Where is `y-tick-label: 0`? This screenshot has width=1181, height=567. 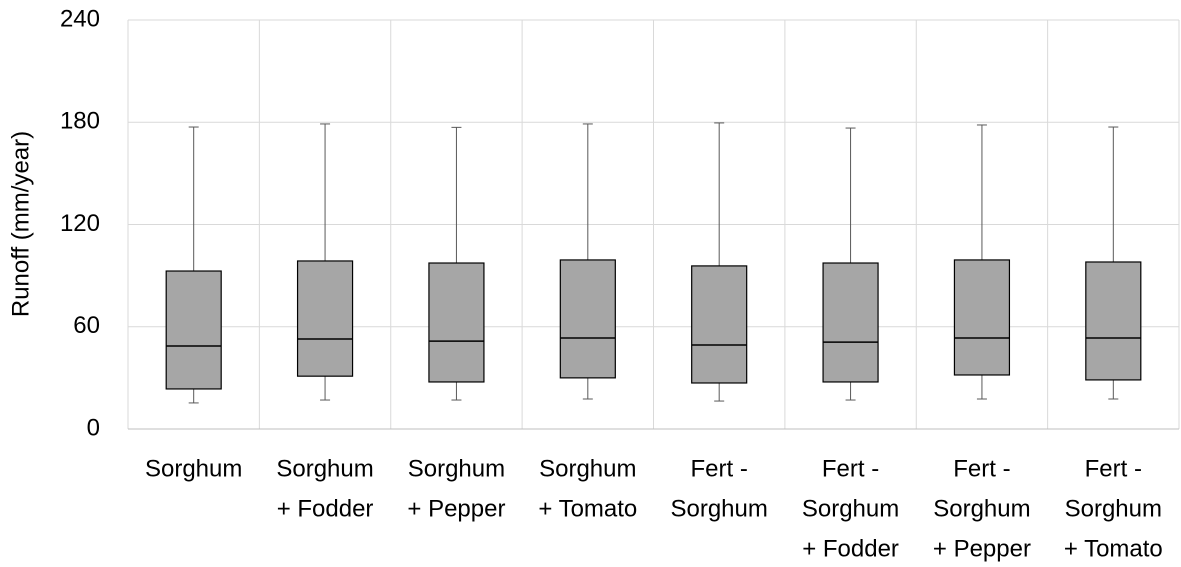 y-tick-label: 0 is located at coordinates (93, 427).